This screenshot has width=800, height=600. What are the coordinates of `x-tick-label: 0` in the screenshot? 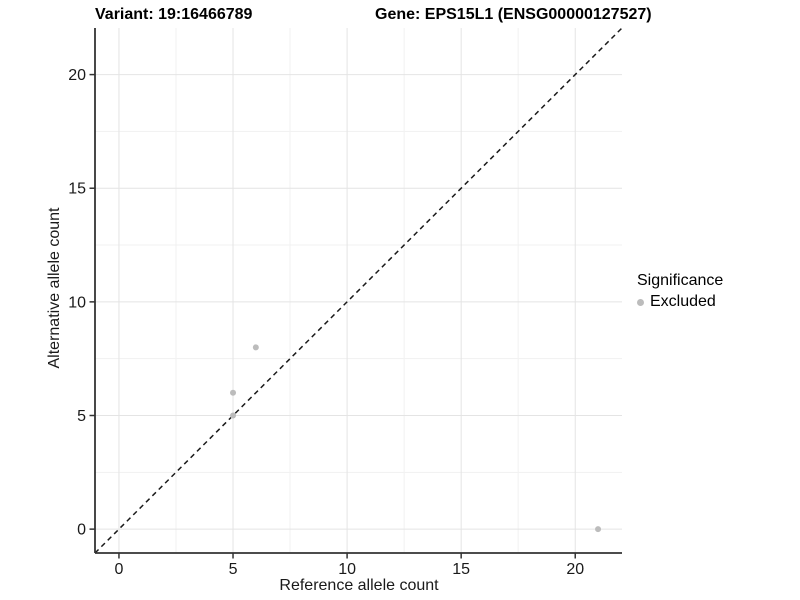 It's located at (119, 569).